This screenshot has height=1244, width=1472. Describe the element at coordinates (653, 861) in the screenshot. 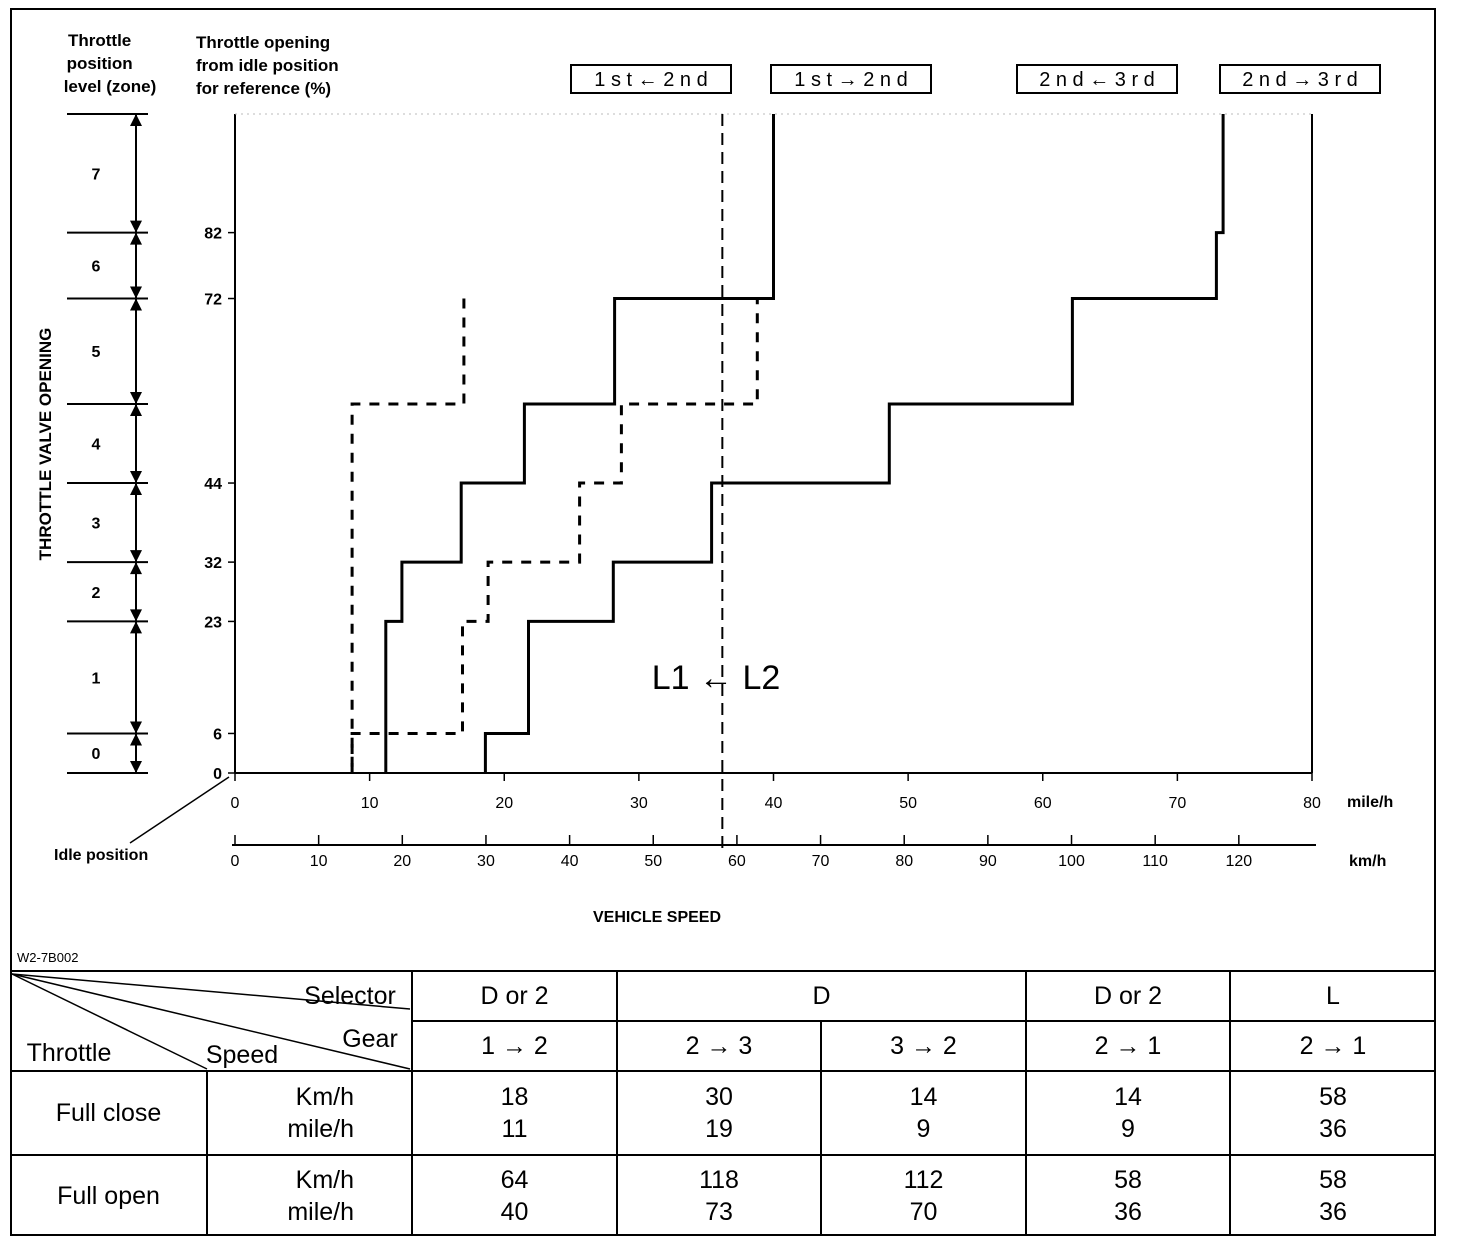

I see `x-tick-label-kmh: 50` at that location.